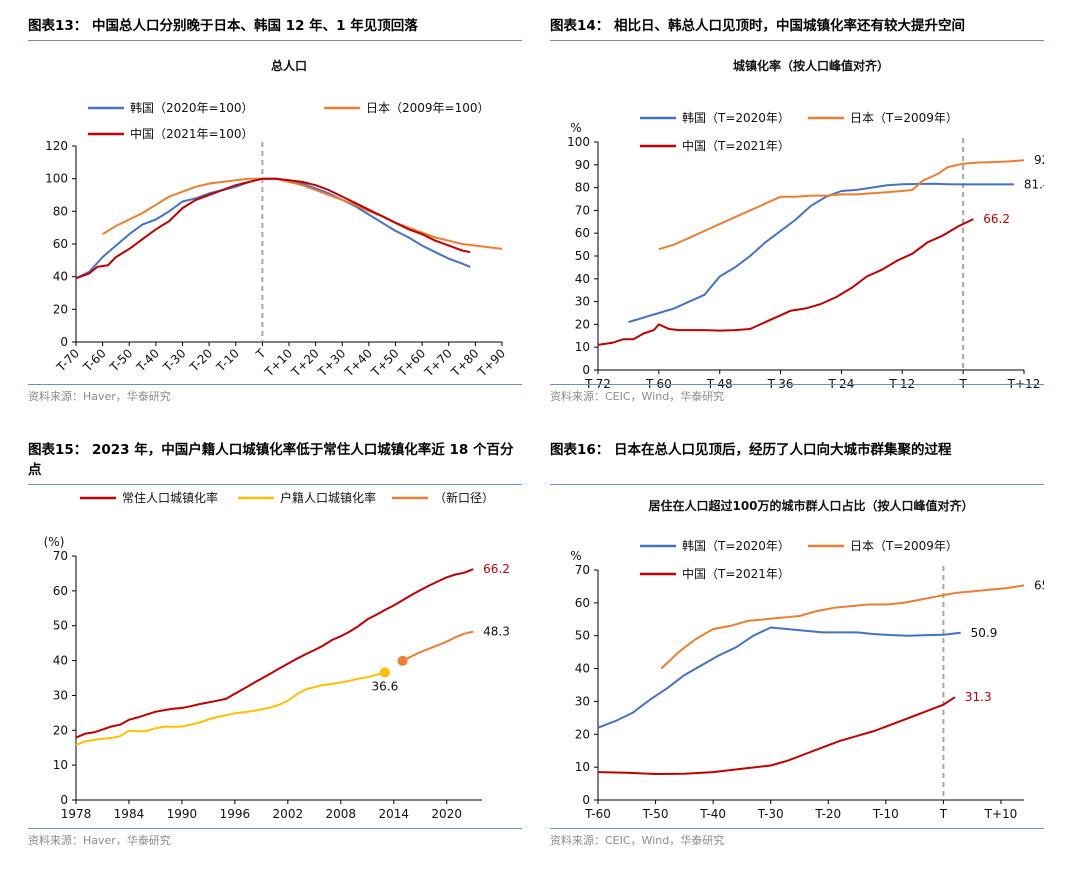 Image resolution: width=1080 pixels, height=871 pixels. I want to click on x-tick-label: 1990, so click(182, 814).